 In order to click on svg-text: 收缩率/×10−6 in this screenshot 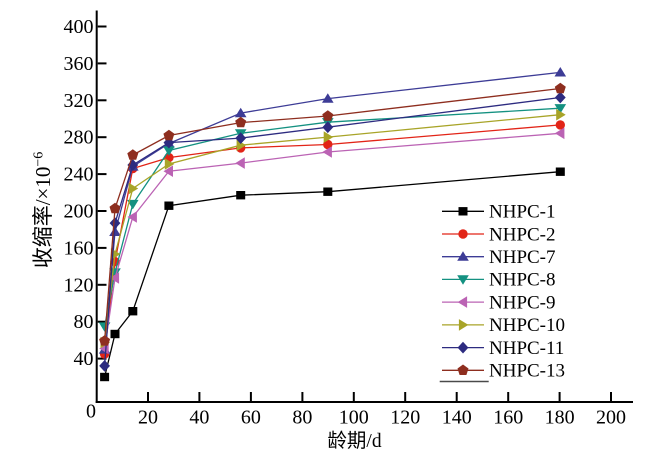, I will do `click(43, 210)`.